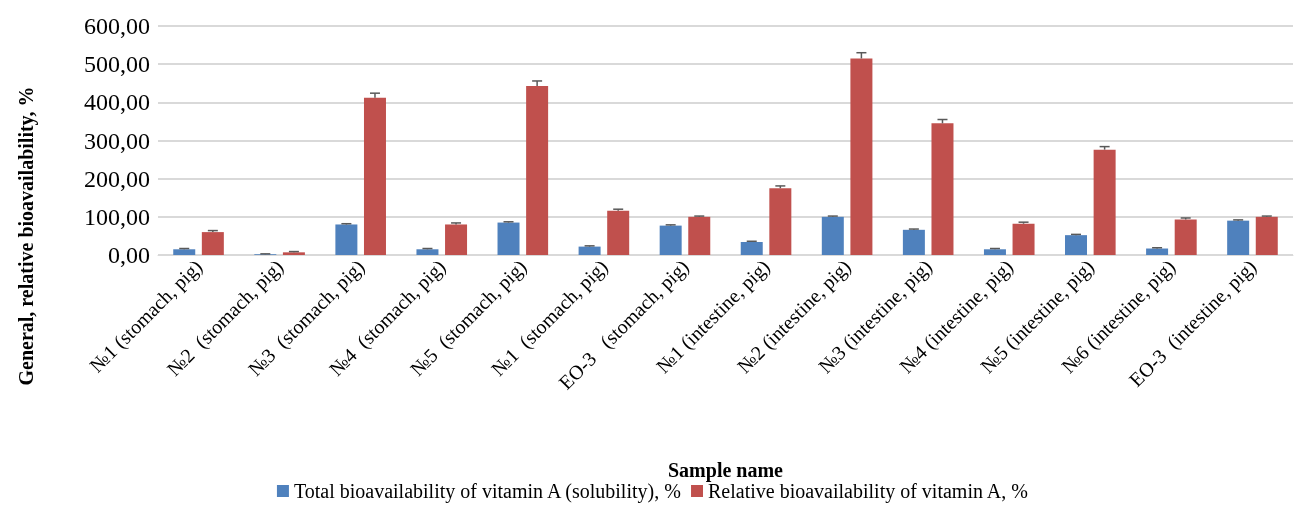  Describe the element at coordinates (117, 102) in the screenshot. I see `y-tick-label: 400,00` at that location.